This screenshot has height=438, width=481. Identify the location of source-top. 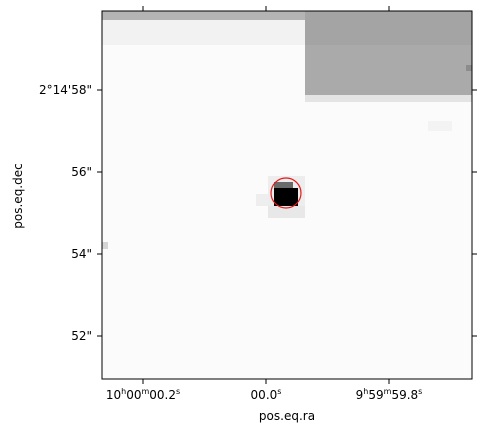
(283, 185).